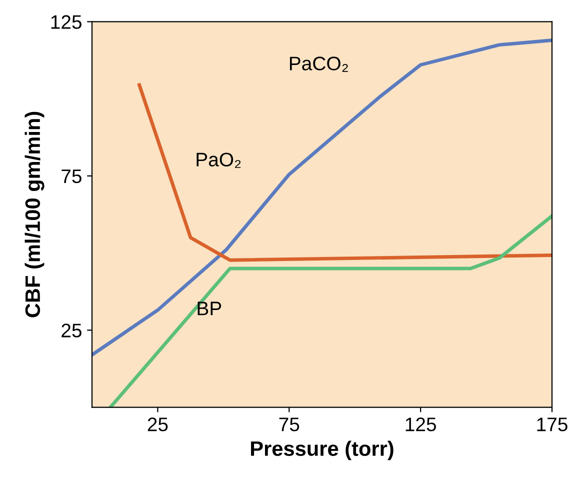 This screenshot has height=482, width=575. Describe the element at coordinates (552, 425) in the screenshot. I see `x-tick-label: 175` at that location.